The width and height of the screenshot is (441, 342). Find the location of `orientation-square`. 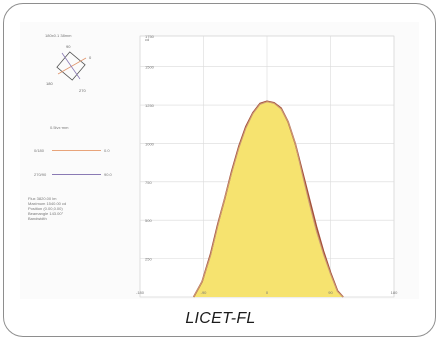

orientation-square is located at coordinates (71, 66).